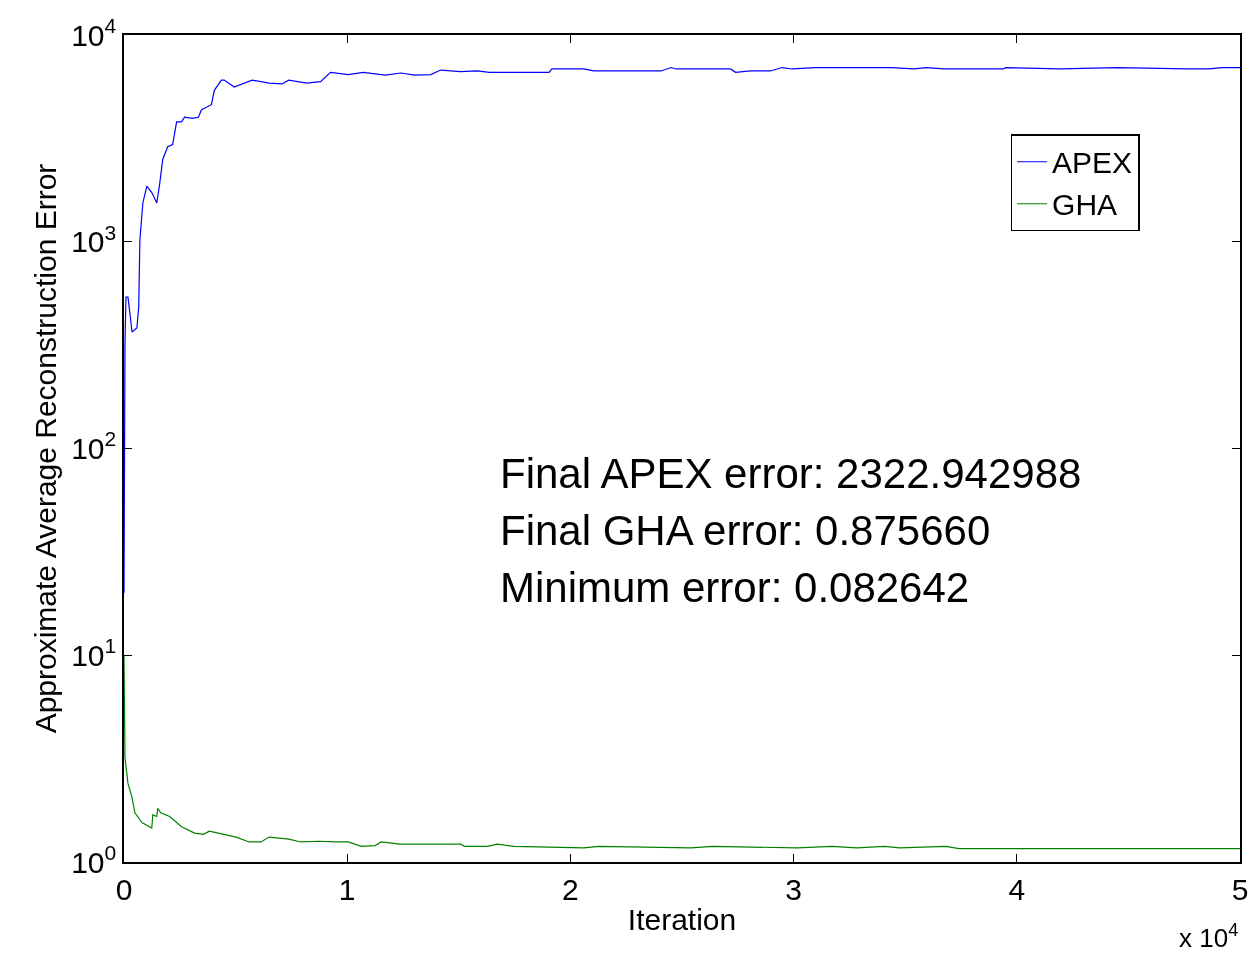  I want to click on text: x 10$^{4}$, so click(1209, 936).